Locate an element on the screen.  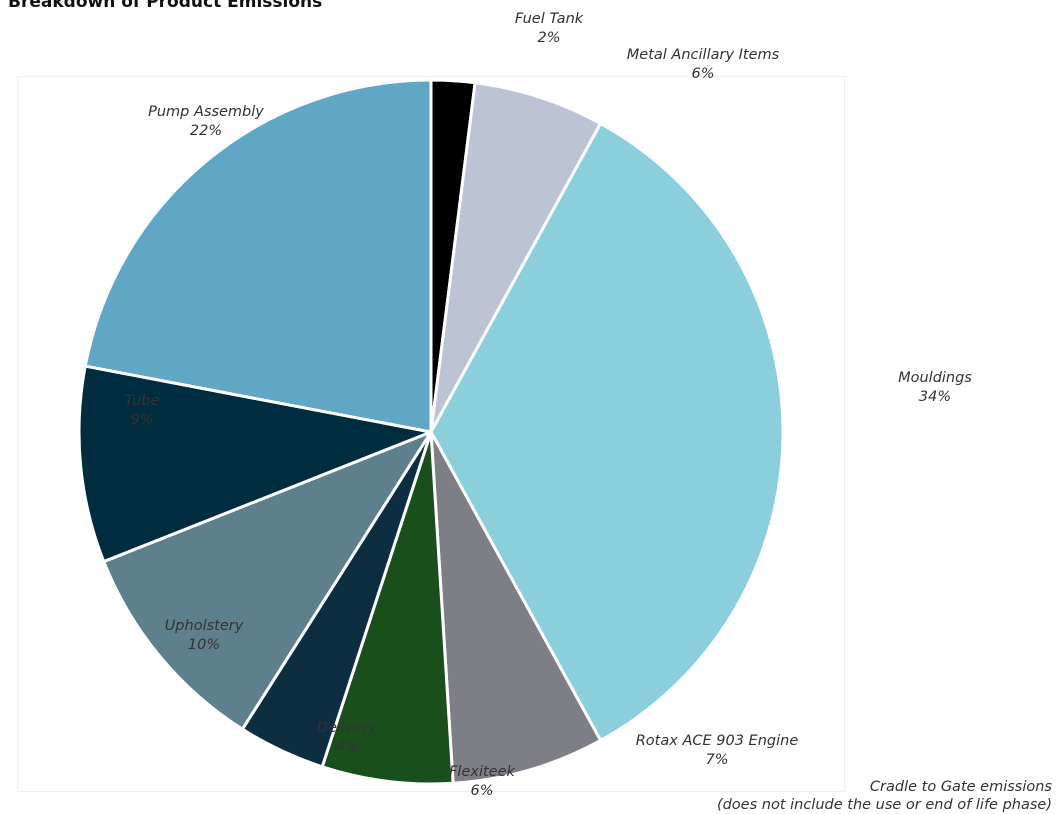
slice-name-pump-assembly: Pump Assembly is located at coordinates (206, 112).